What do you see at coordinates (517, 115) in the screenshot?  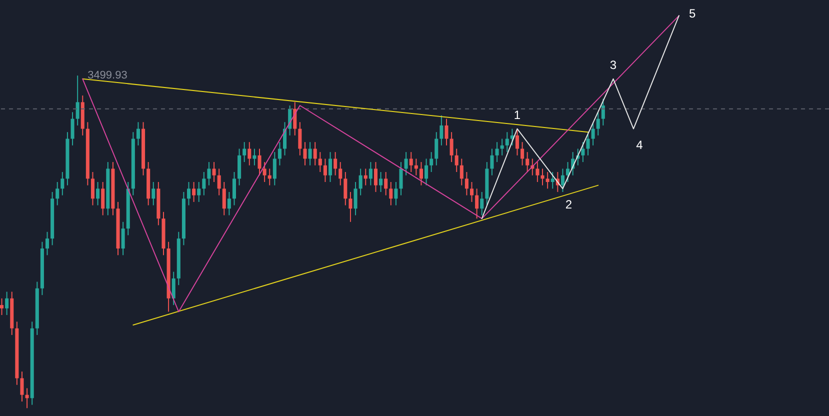 I see `annotation: 1` at bounding box center [517, 115].